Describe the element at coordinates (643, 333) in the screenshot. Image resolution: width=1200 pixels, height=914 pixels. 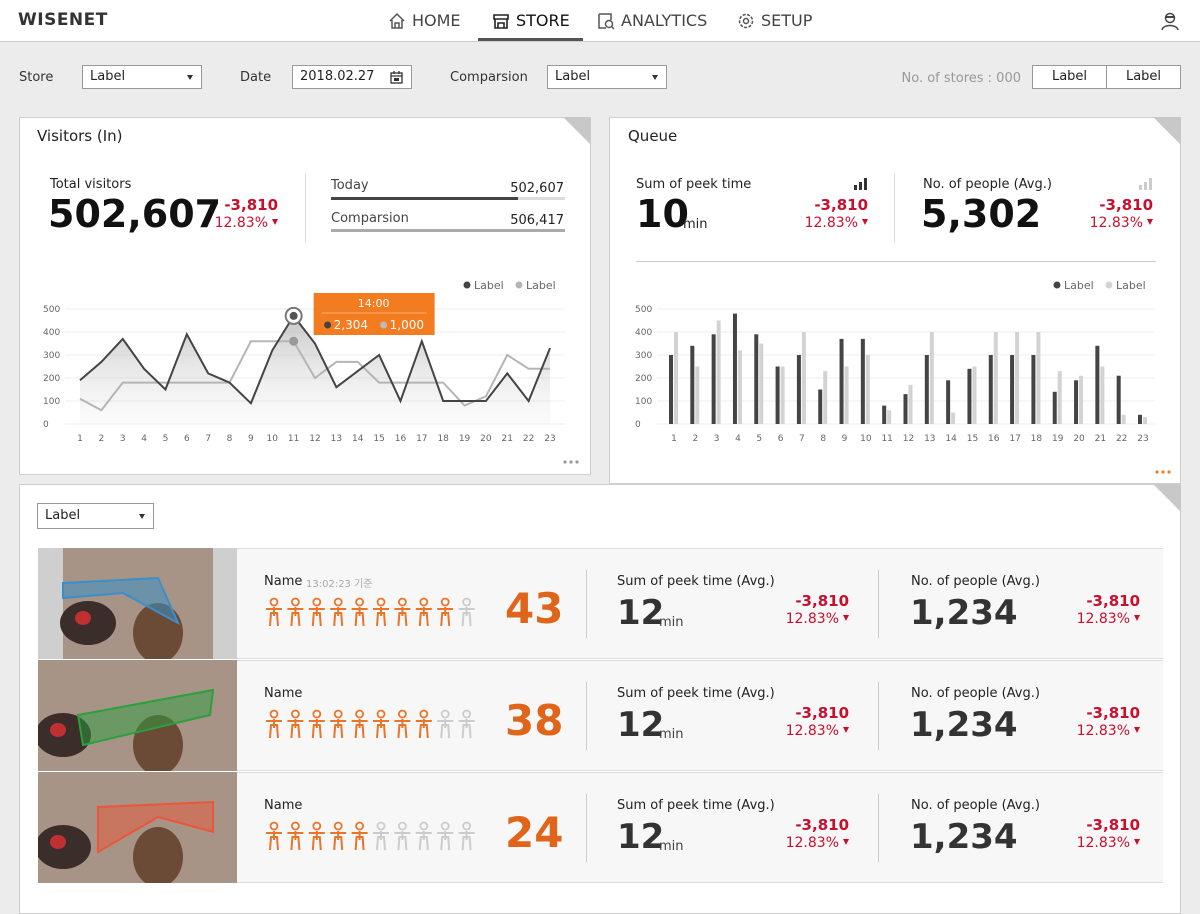
I see `y-tick-label: 400` at that location.